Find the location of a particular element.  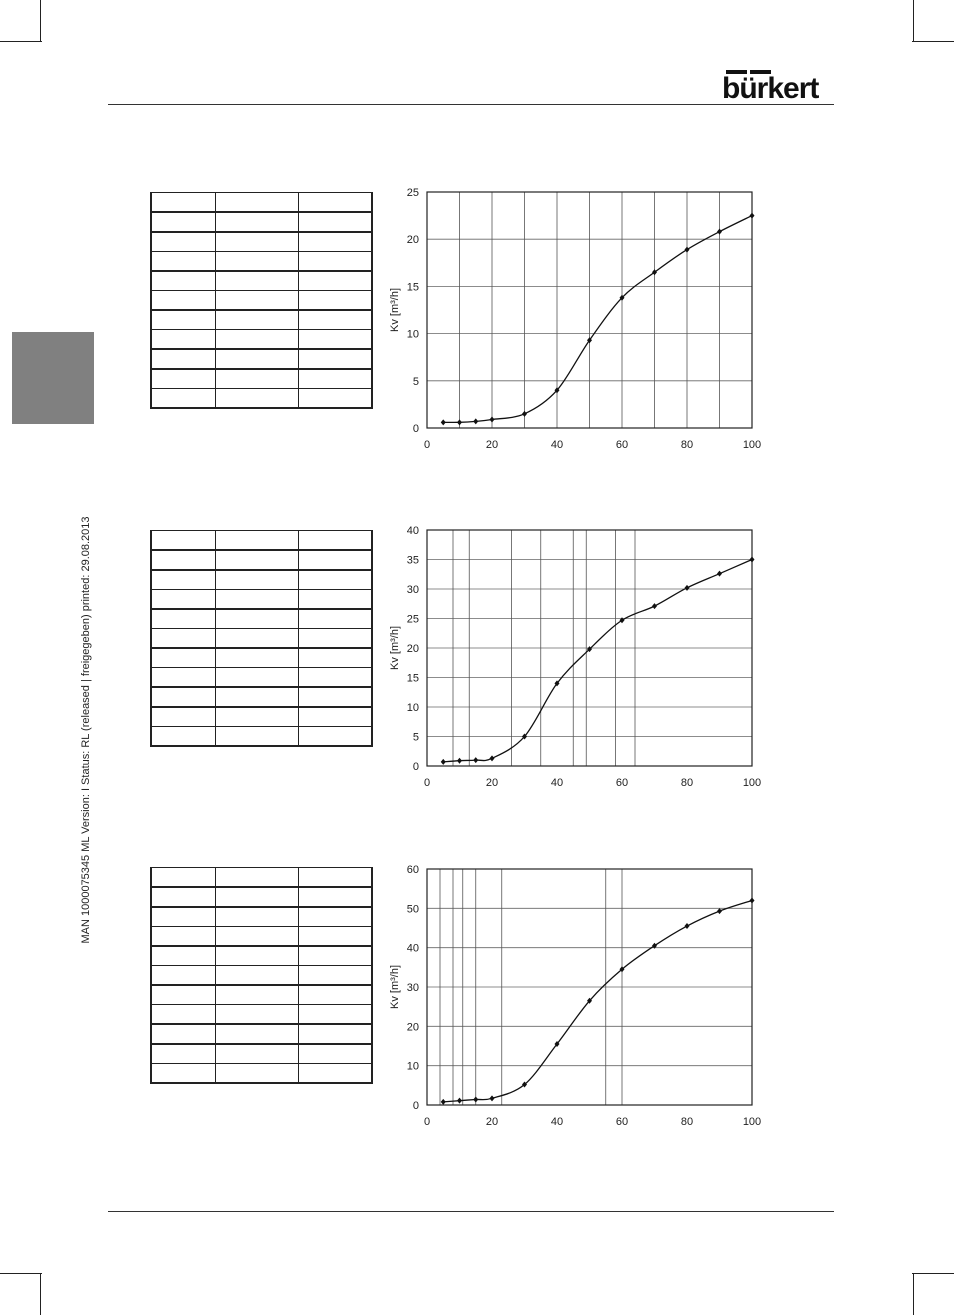

x-tick-label: 60 is located at coordinates (622, 783).